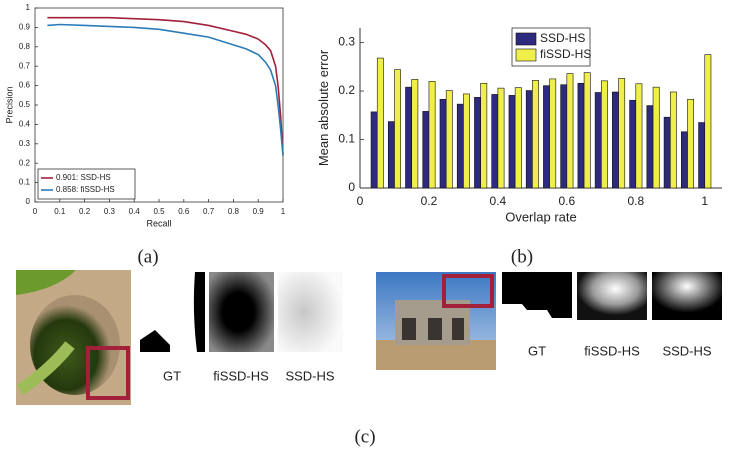  What do you see at coordinates (86, 184) in the screenshot?
I see `legend-box` at bounding box center [86, 184].